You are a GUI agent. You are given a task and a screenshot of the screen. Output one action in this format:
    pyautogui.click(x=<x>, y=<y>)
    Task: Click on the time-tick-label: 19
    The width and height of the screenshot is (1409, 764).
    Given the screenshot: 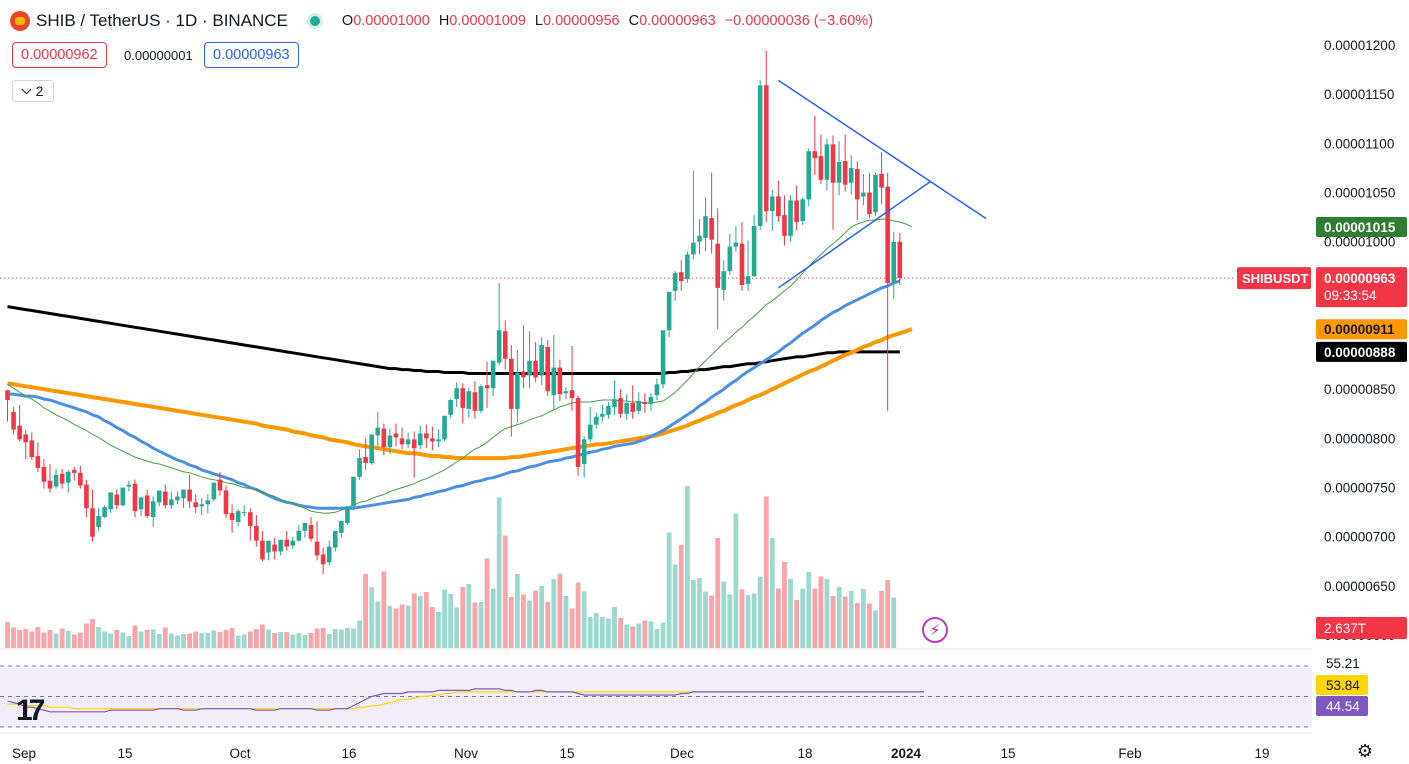 What is the action you would take?
    pyautogui.click(x=1261, y=753)
    